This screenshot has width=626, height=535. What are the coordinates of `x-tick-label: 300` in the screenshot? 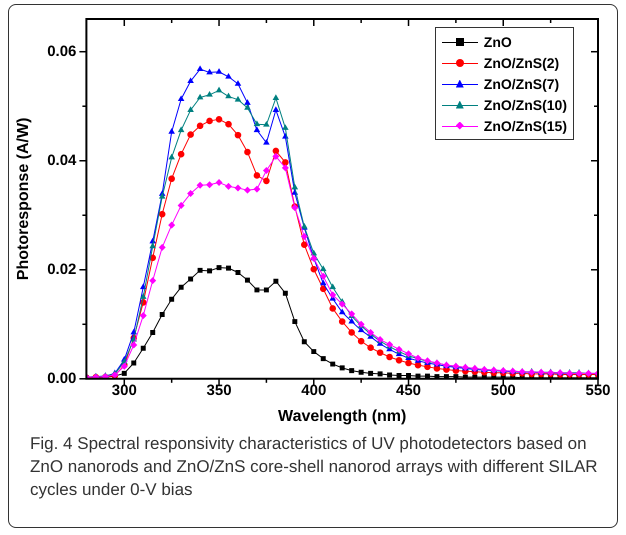 It's located at (124, 390).